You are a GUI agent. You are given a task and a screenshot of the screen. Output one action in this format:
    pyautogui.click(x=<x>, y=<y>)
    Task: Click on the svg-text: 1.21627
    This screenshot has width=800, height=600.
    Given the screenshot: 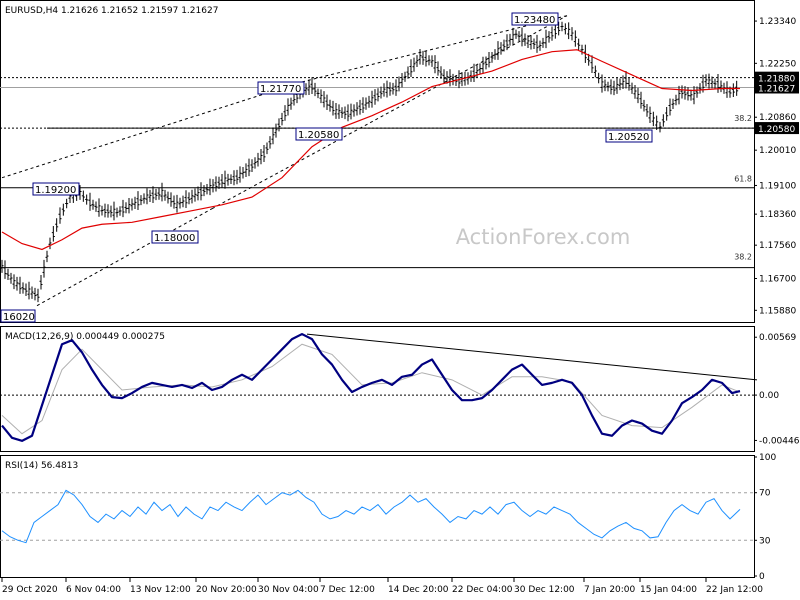 What is the action you would take?
    pyautogui.click(x=776, y=89)
    